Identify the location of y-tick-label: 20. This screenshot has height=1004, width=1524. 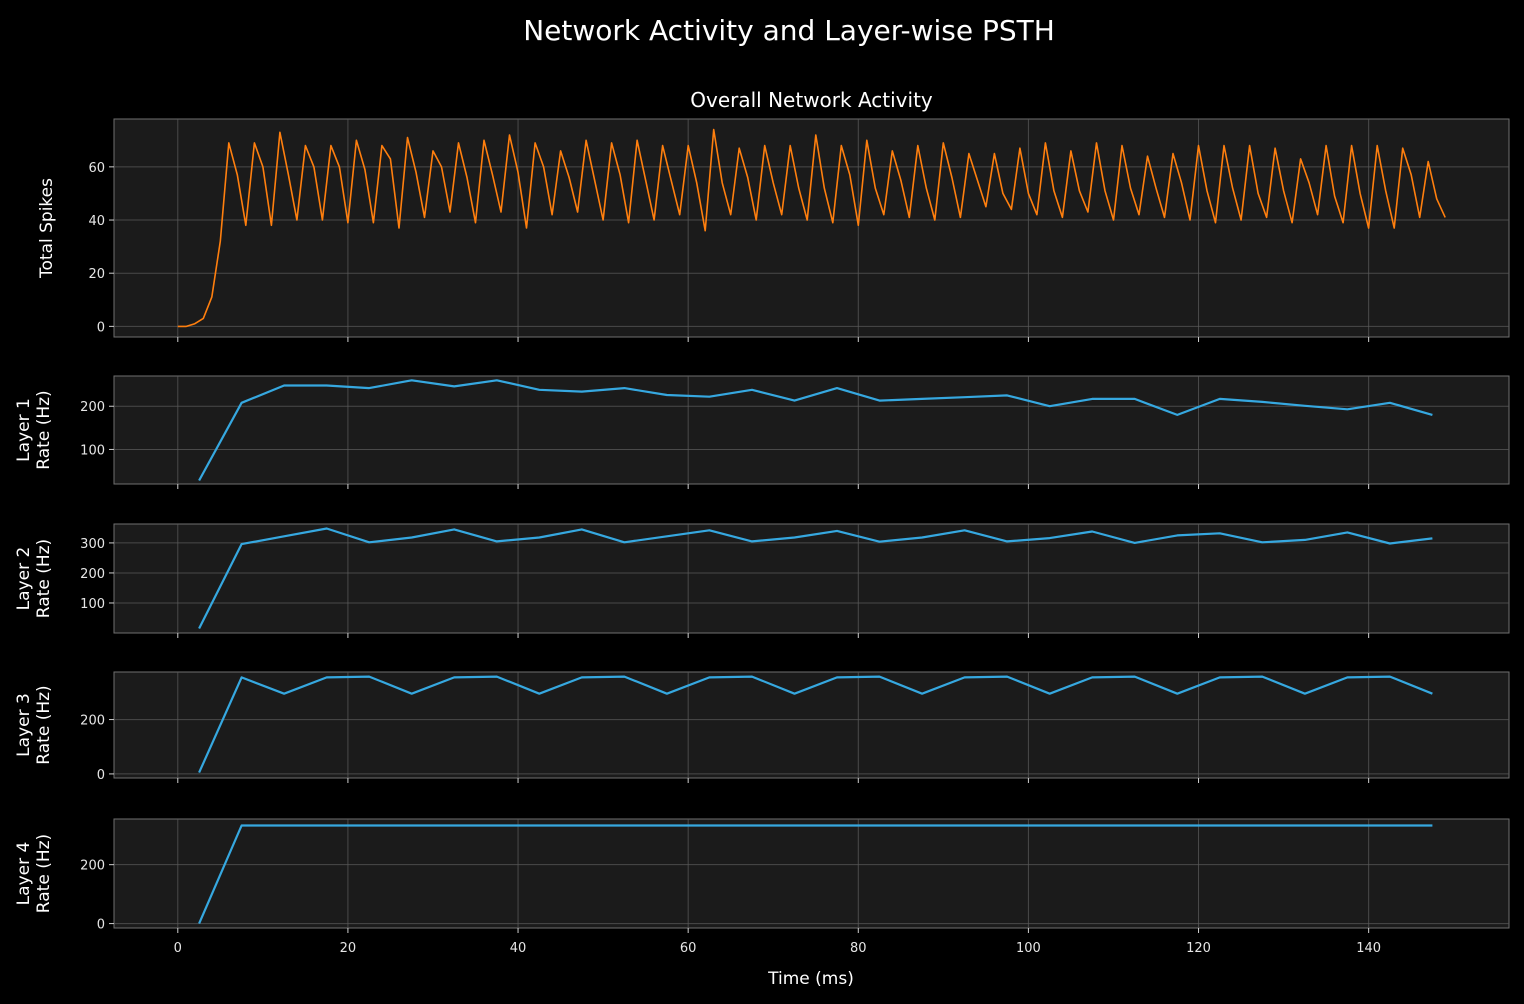
(96, 274).